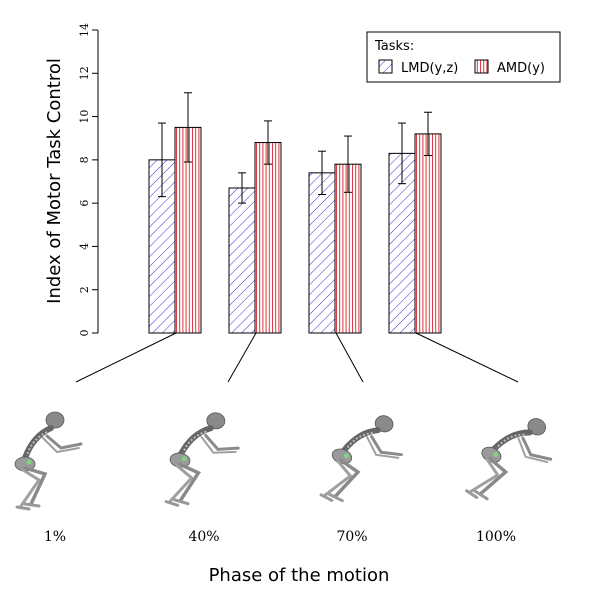  What do you see at coordinates (203, 537) in the screenshot?
I see `phase-label: 40%` at bounding box center [203, 537].